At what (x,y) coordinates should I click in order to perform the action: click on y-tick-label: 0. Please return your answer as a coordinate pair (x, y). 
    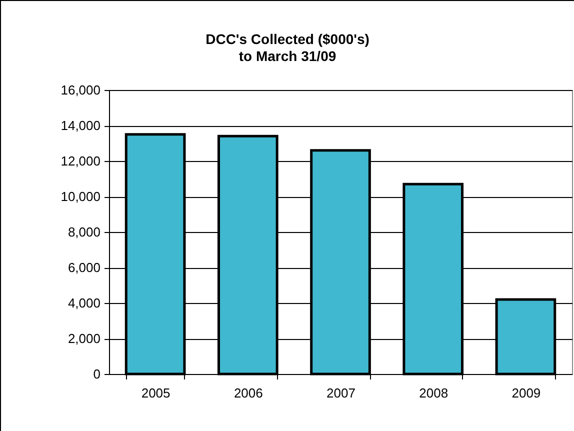
    Looking at the image, I should click on (96, 374).